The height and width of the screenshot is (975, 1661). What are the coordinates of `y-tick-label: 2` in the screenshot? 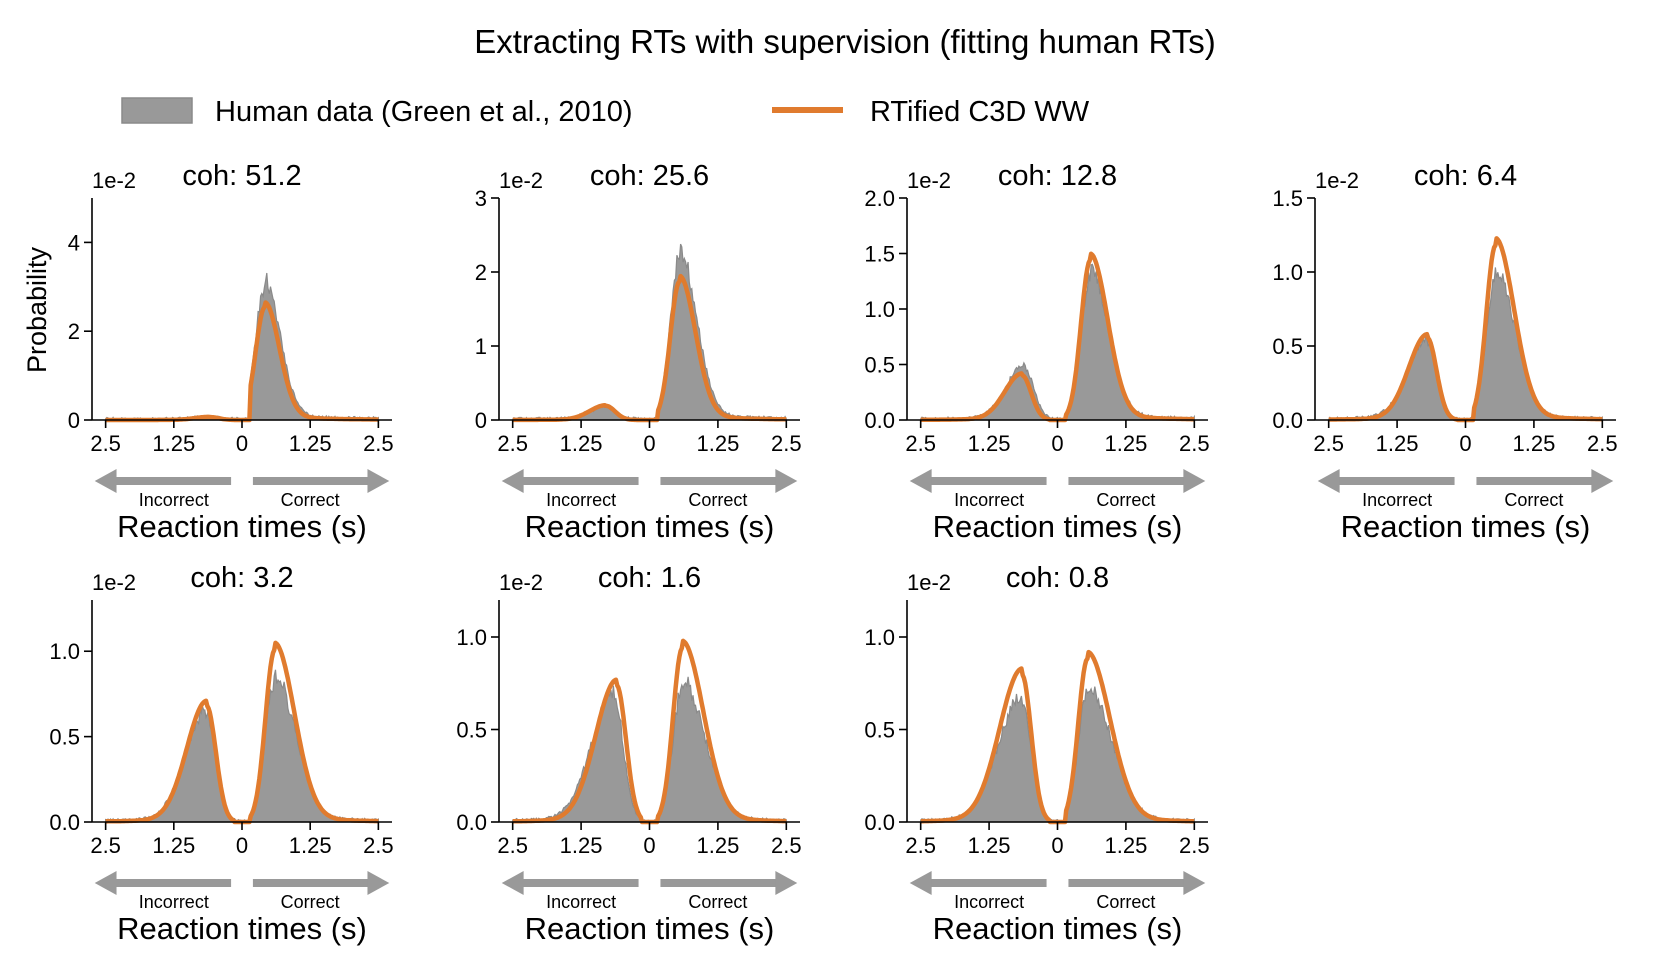 It's located at (481, 272).